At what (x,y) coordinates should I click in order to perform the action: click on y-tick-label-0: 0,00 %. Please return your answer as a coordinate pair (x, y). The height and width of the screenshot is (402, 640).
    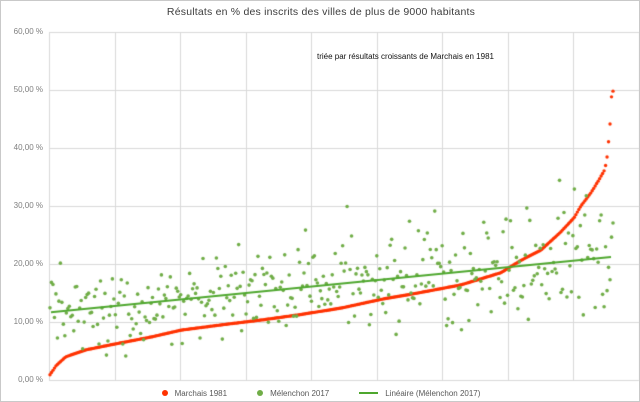
    Looking at the image, I should click on (30, 379).